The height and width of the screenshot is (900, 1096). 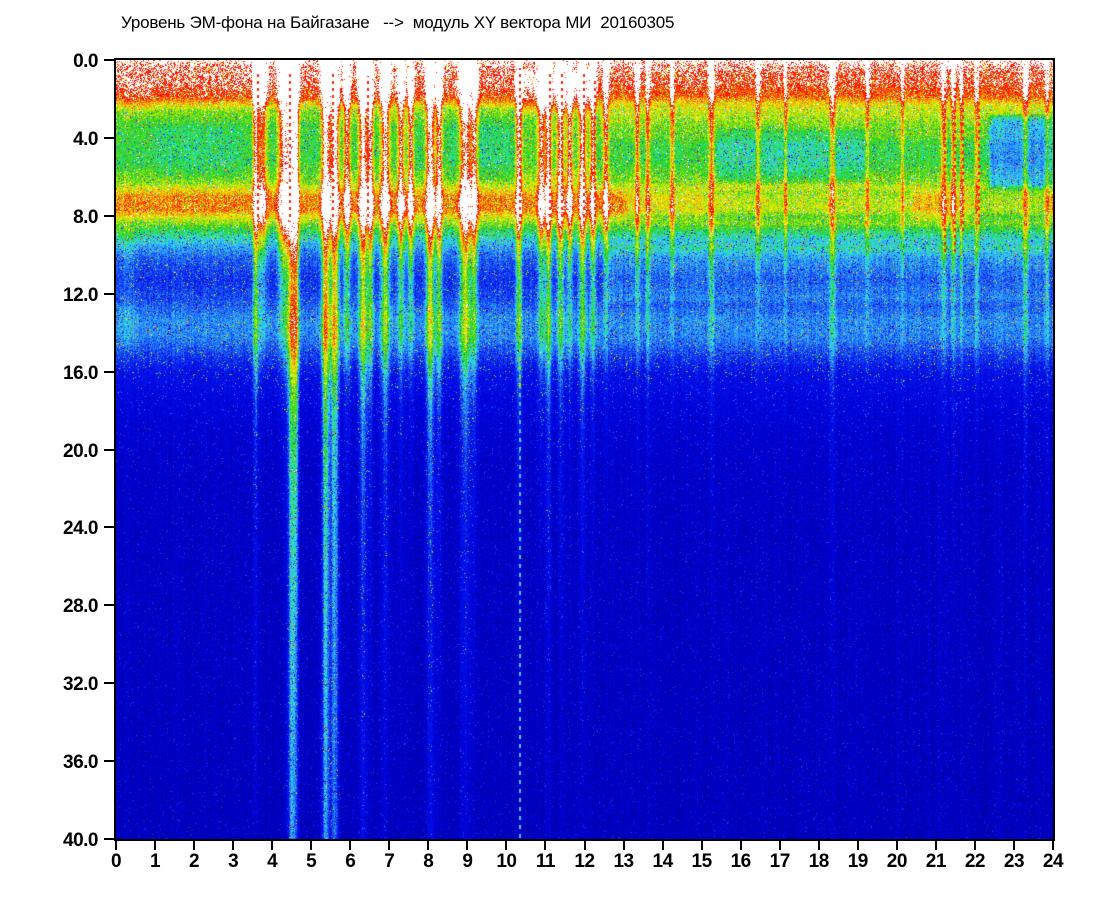 I want to click on x-tick-label: 1, so click(x=155, y=861).